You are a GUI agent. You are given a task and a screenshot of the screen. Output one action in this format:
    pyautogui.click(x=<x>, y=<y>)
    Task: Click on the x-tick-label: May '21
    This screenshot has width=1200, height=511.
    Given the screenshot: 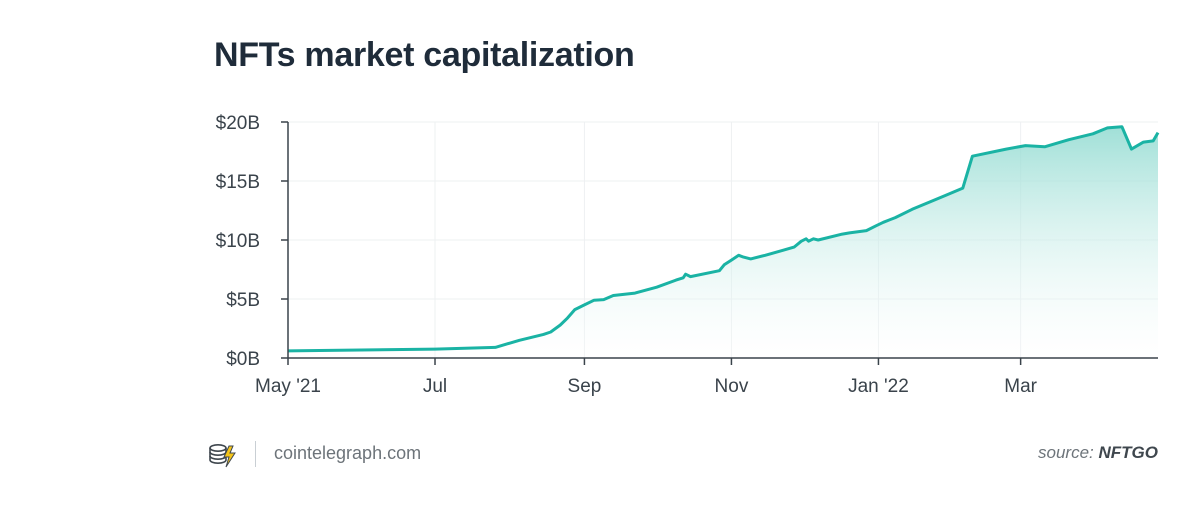 What is the action you would take?
    pyautogui.click(x=288, y=386)
    